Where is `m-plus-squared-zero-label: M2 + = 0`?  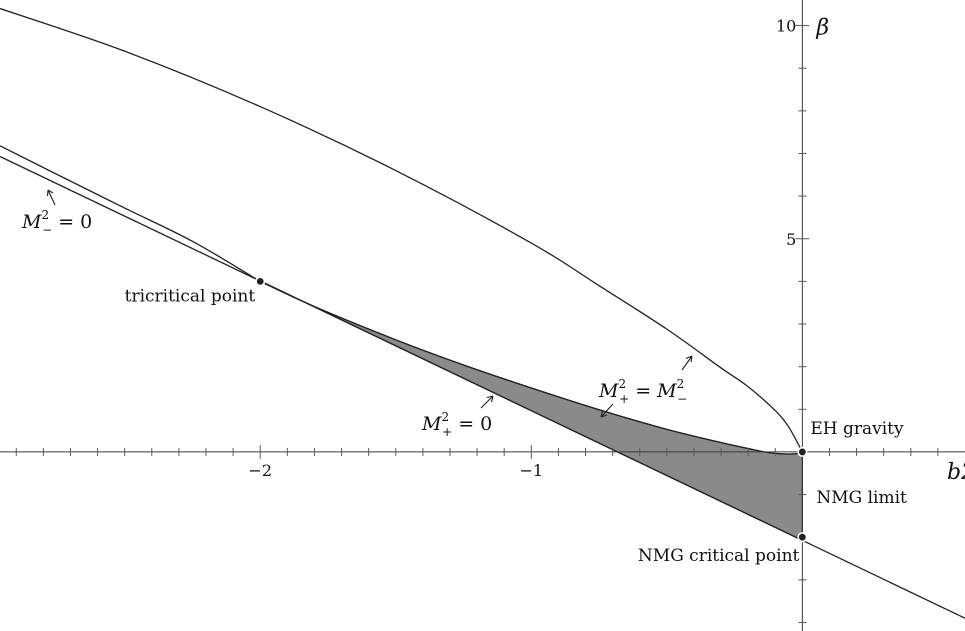
m-plus-squared-zero-label: M2 + = 0 is located at coordinates (456, 424).